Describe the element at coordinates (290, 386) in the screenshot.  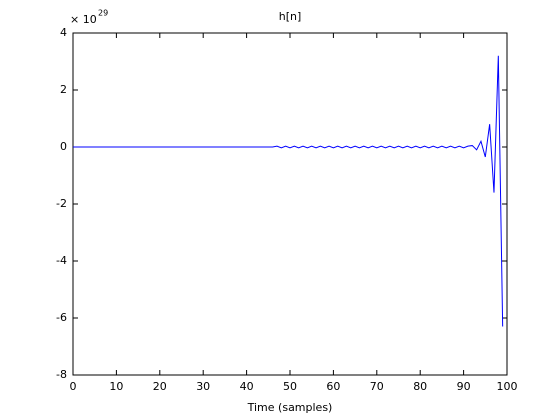
I see `x-tick-label: 50` at that location.